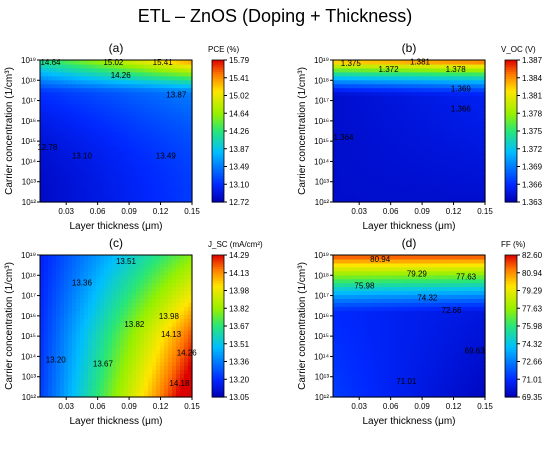 The image size is (550, 454). What do you see at coordinates (218, 290) in the screenshot?
I see `colorbar-segment` at bounding box center [218, 290].